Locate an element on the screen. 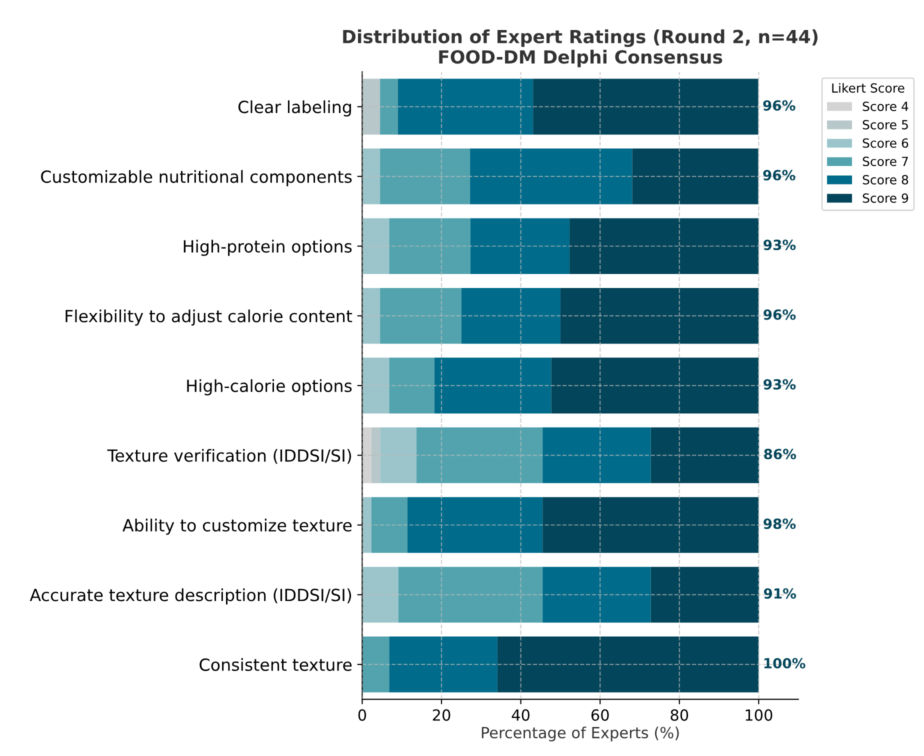  annotation: 100% is located at coordinates (785, 663).